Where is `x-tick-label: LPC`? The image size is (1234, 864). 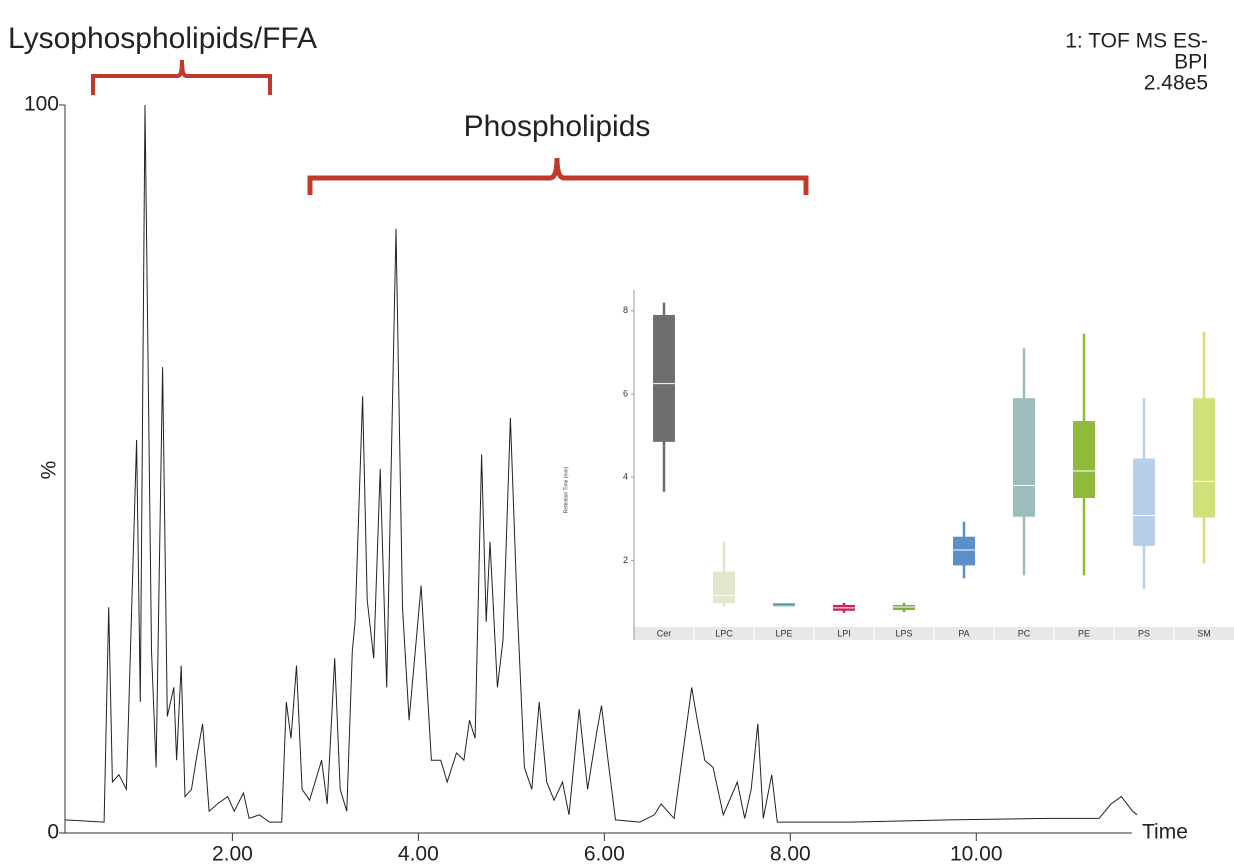 x-tick-label: LPC is located at coordinates (724, 633).